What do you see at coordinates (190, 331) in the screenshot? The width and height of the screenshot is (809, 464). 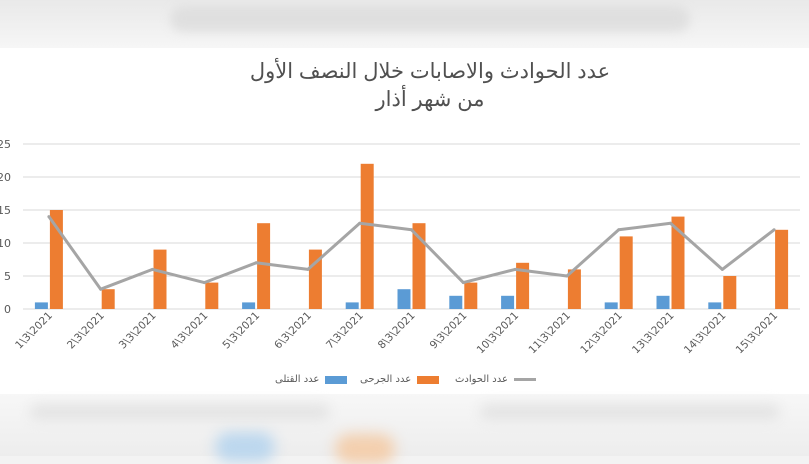 I see `x-tick-label: 4\3\2021` at bounding box center [190, 331].